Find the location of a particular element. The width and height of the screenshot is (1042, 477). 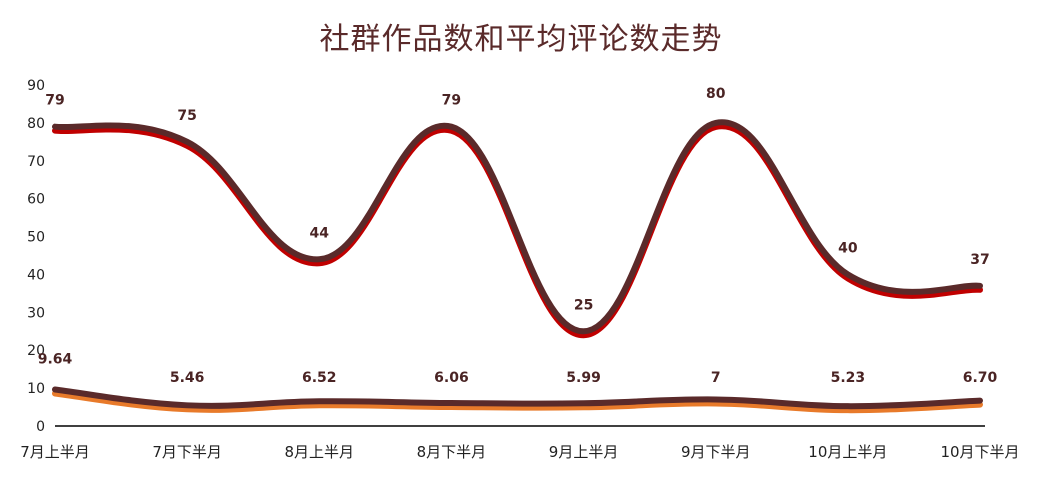

x-tick-label: 8月下半月 is located at coordinates (452, 452).